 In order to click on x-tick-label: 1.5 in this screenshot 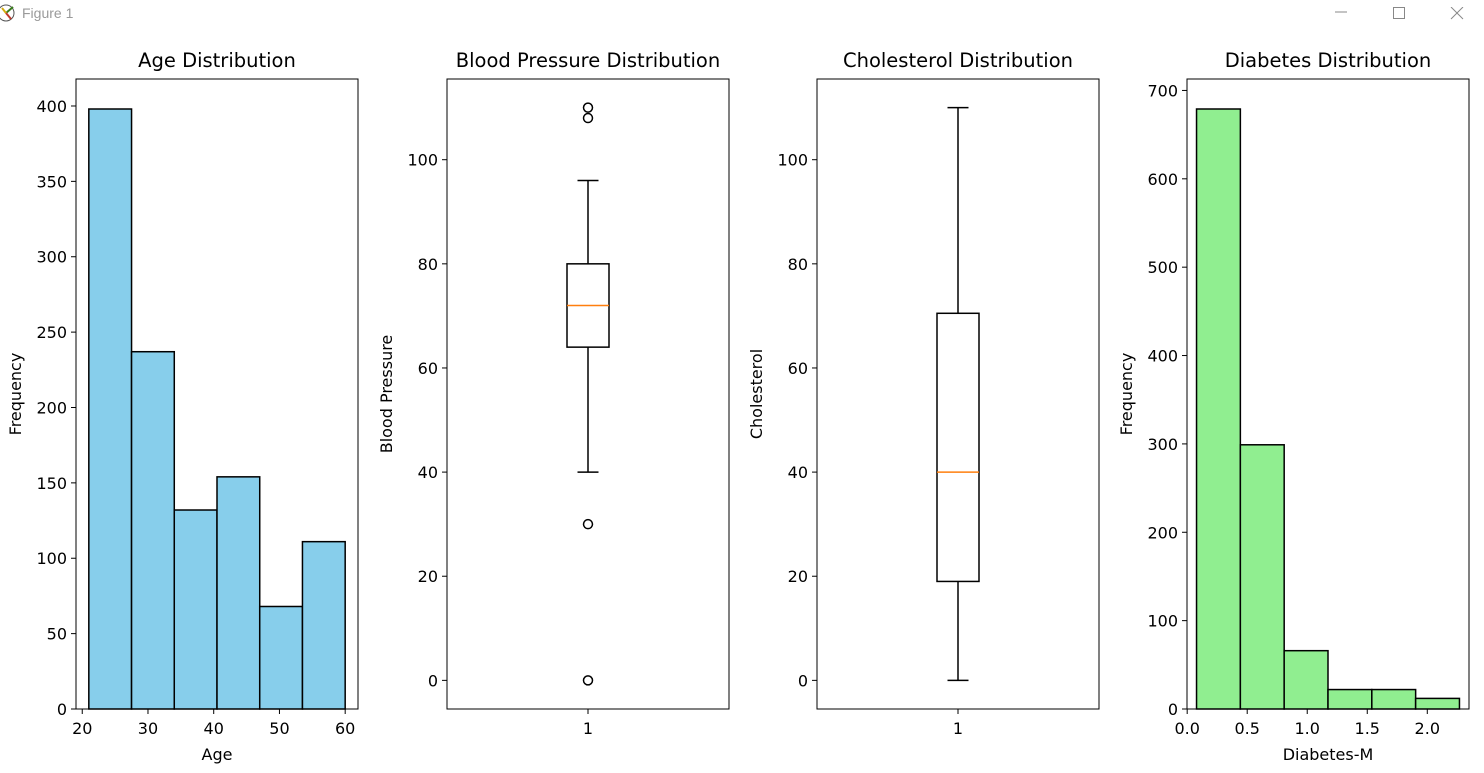, I will do `click(1367, 728)`.